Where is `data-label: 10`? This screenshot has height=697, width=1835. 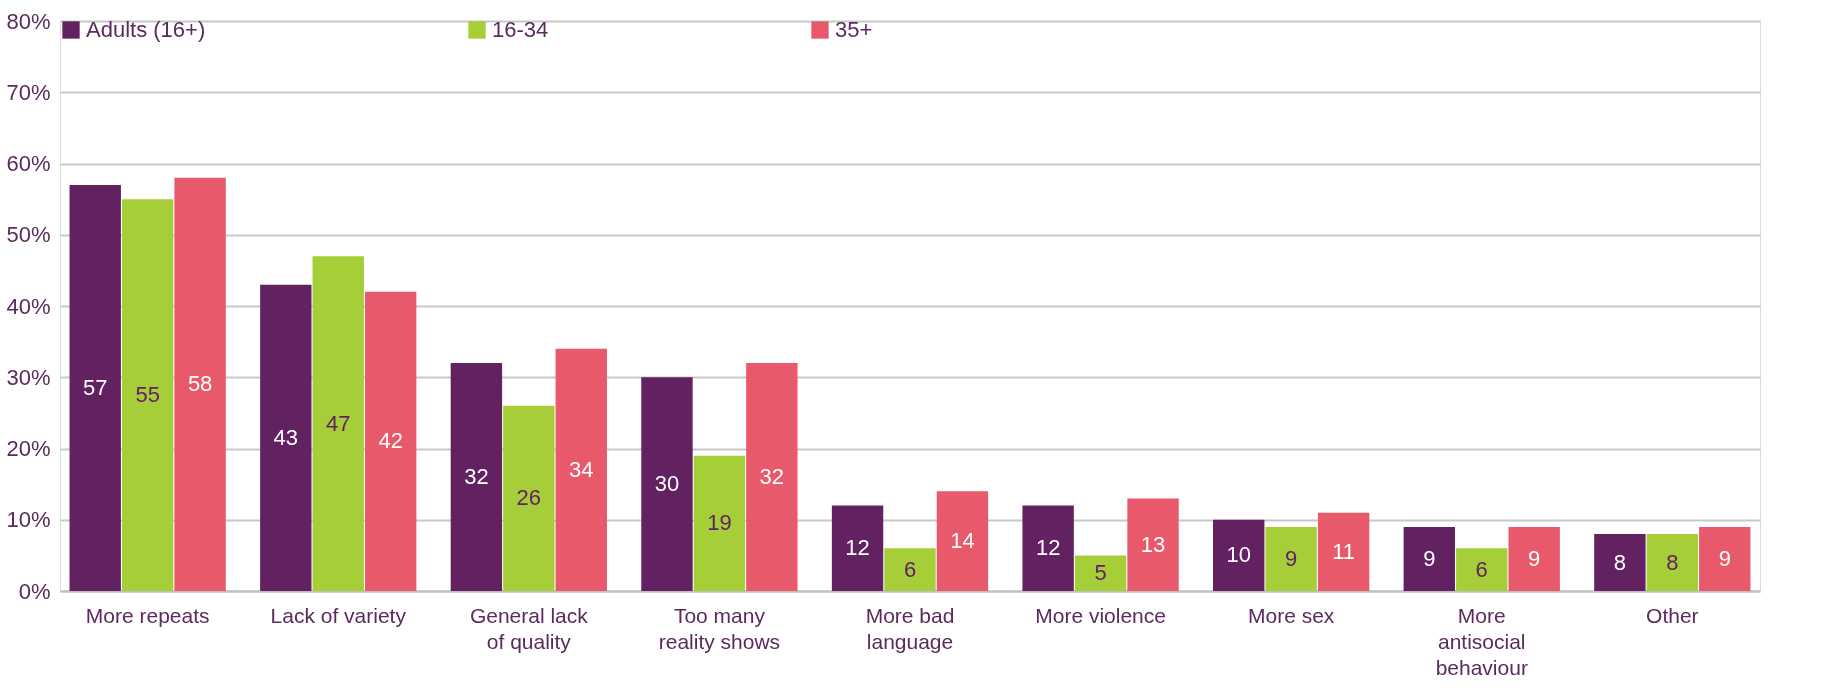
data-label: 10 is located at coordinates (1238, 555).